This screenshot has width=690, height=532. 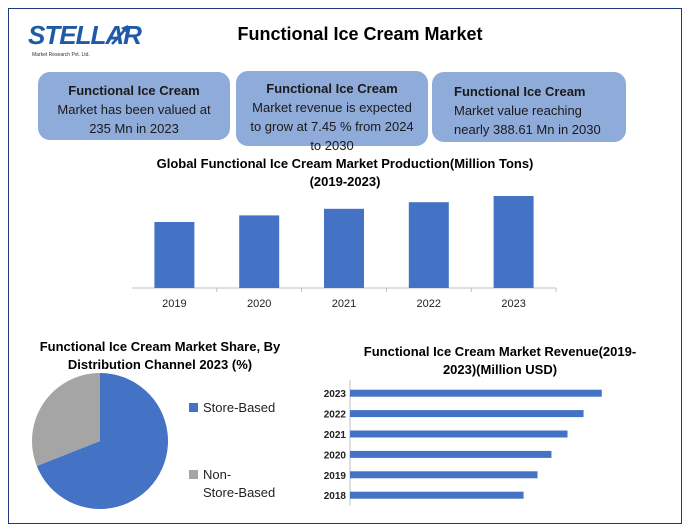 What do you see at coordinates (259, 304) in the screenshot?
I see `x-tick-label: 2020` at bounding box center [259, 304].